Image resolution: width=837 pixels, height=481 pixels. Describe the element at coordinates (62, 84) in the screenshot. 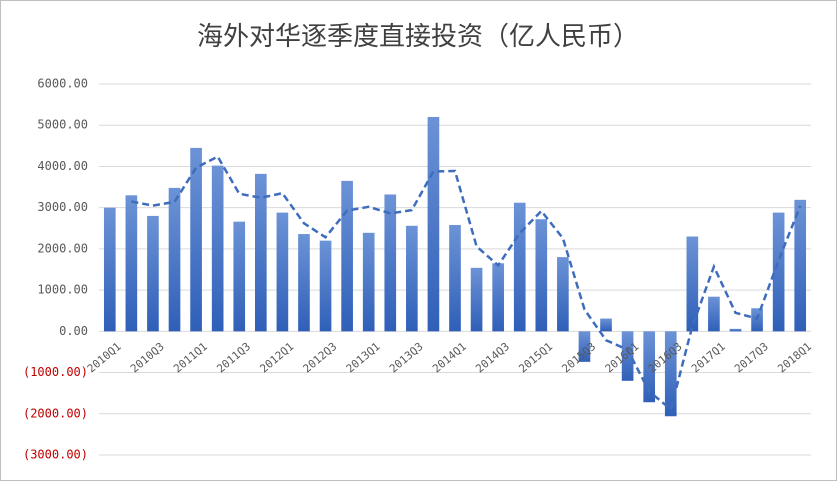

I see `y-tick-label: 6000.00` at that location.